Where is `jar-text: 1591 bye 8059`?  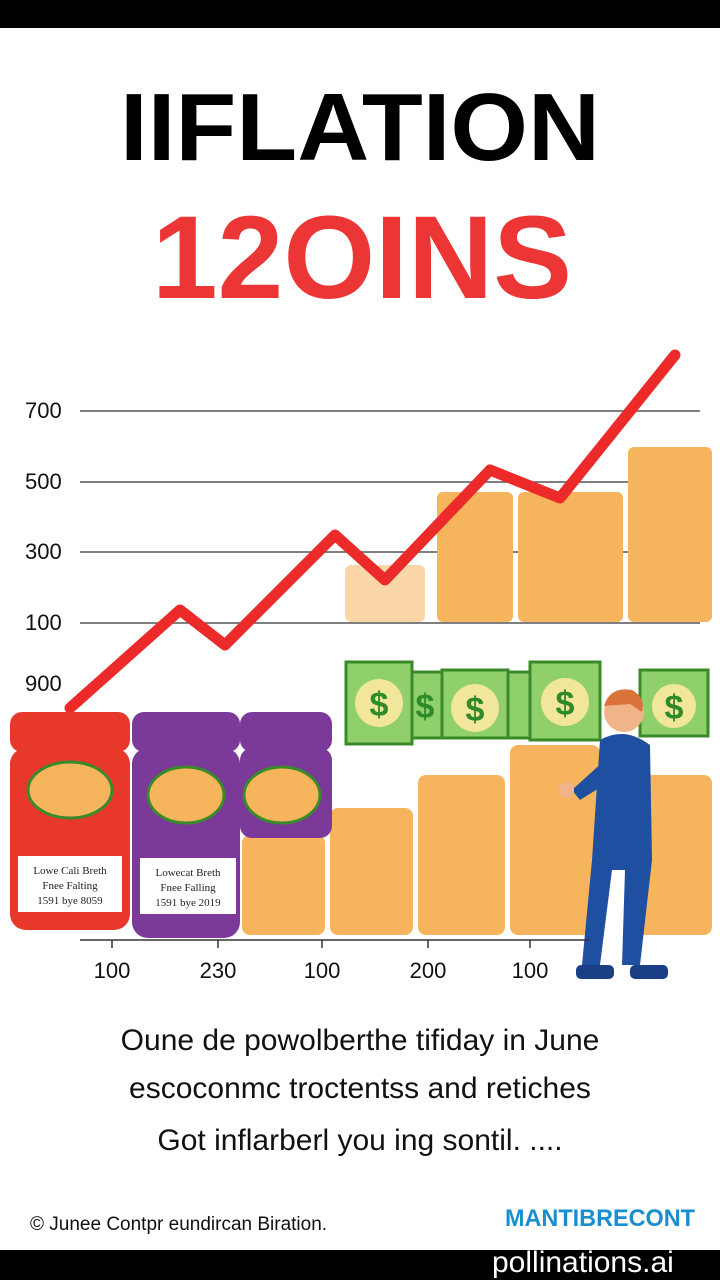 jar-text: 1591 bye 8059 is located at coordinates (70, 901).